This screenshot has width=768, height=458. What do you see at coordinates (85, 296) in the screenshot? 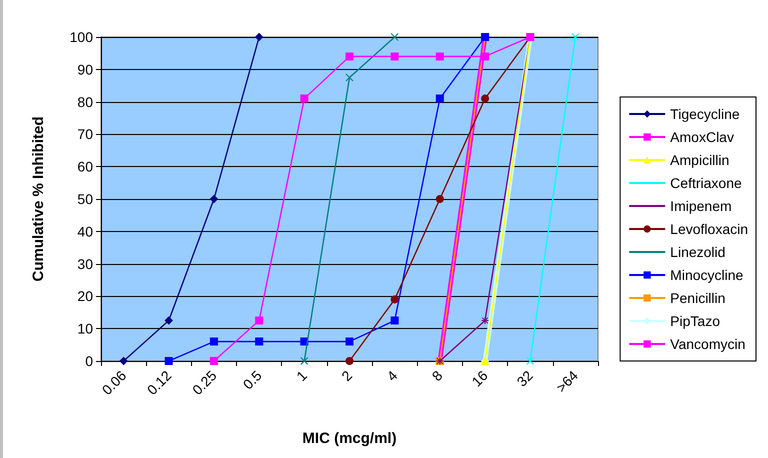
I see `y-tick-label: 20` at bounding box center [85, 296].